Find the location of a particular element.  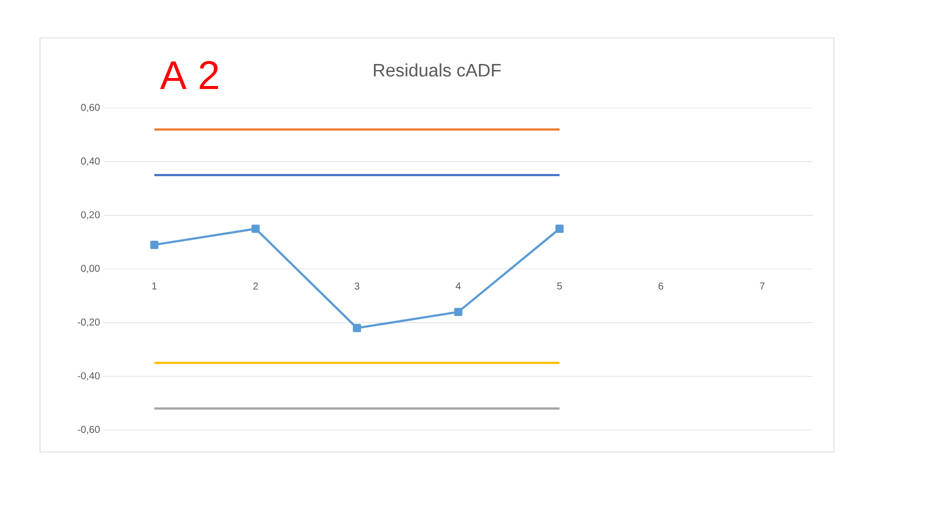

y-tick-label: 0,00 is located at coordinates (90, 269).